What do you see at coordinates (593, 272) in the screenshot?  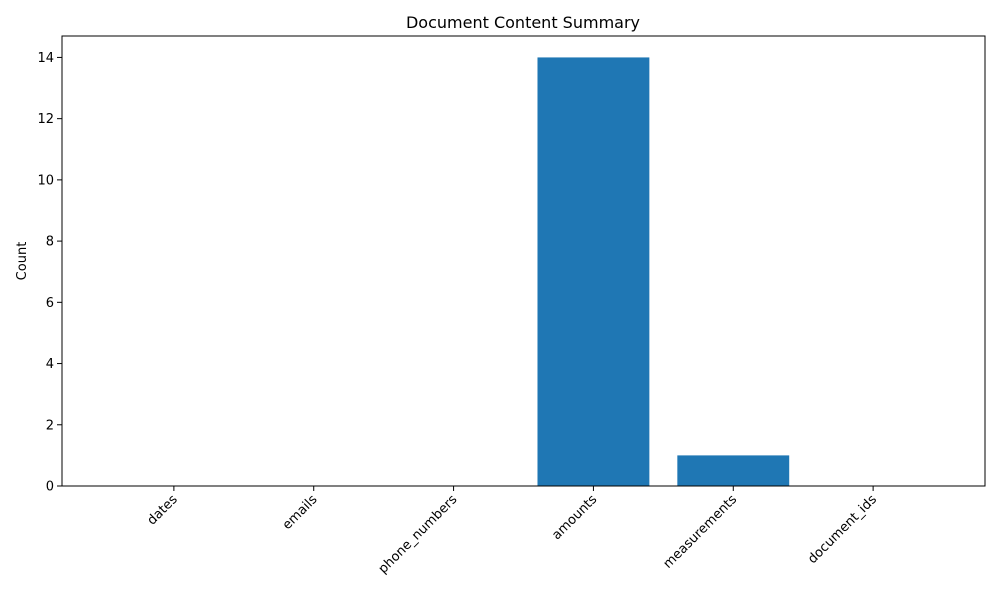 I see `bar-amounts` at bounding box center [593, 272].